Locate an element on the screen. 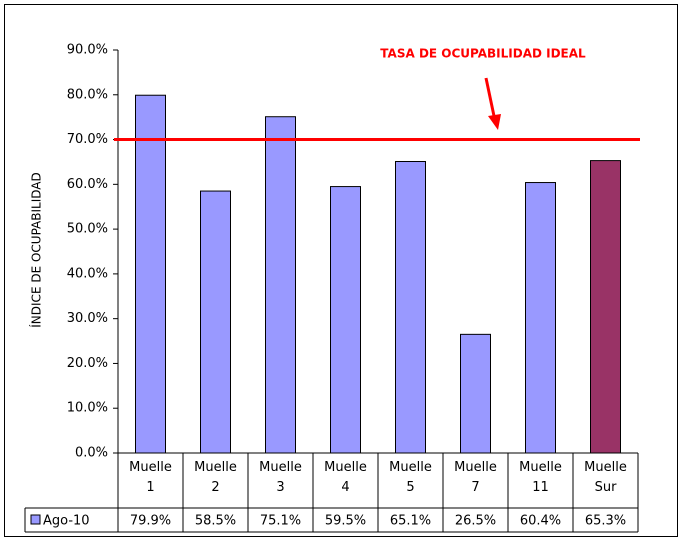 This screenshot has height=542, width=683. y-tick-label: 10.0% is located at coordinates (87, 408).